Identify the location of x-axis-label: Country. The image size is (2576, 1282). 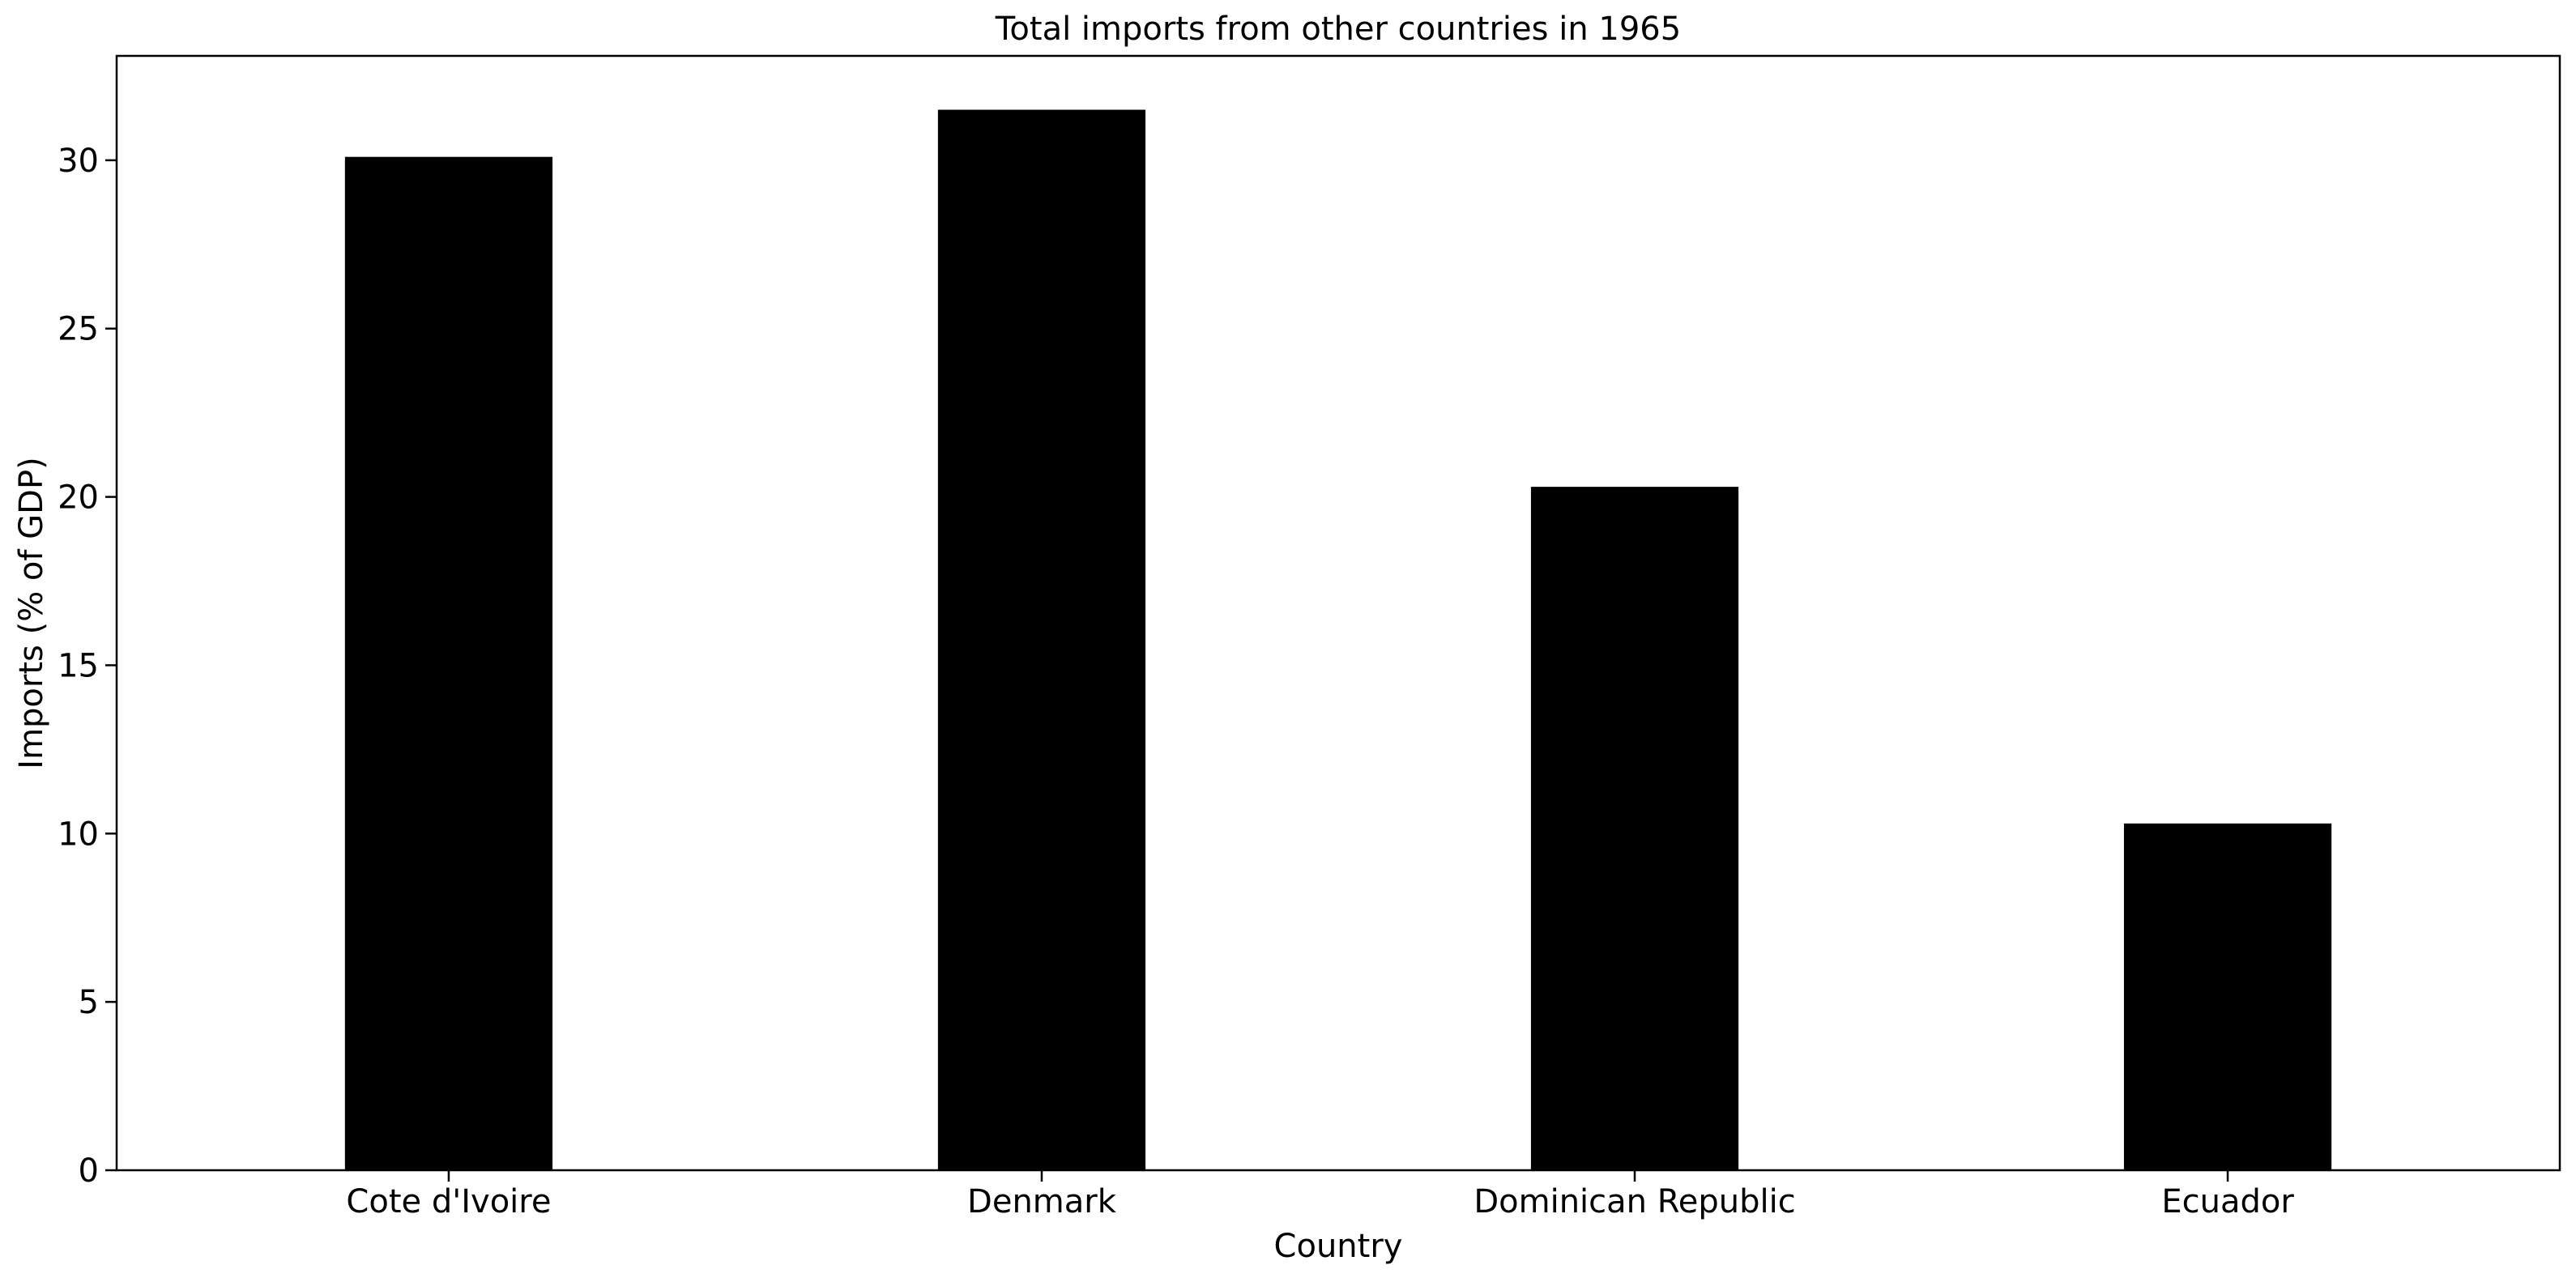
(1339, 1246).